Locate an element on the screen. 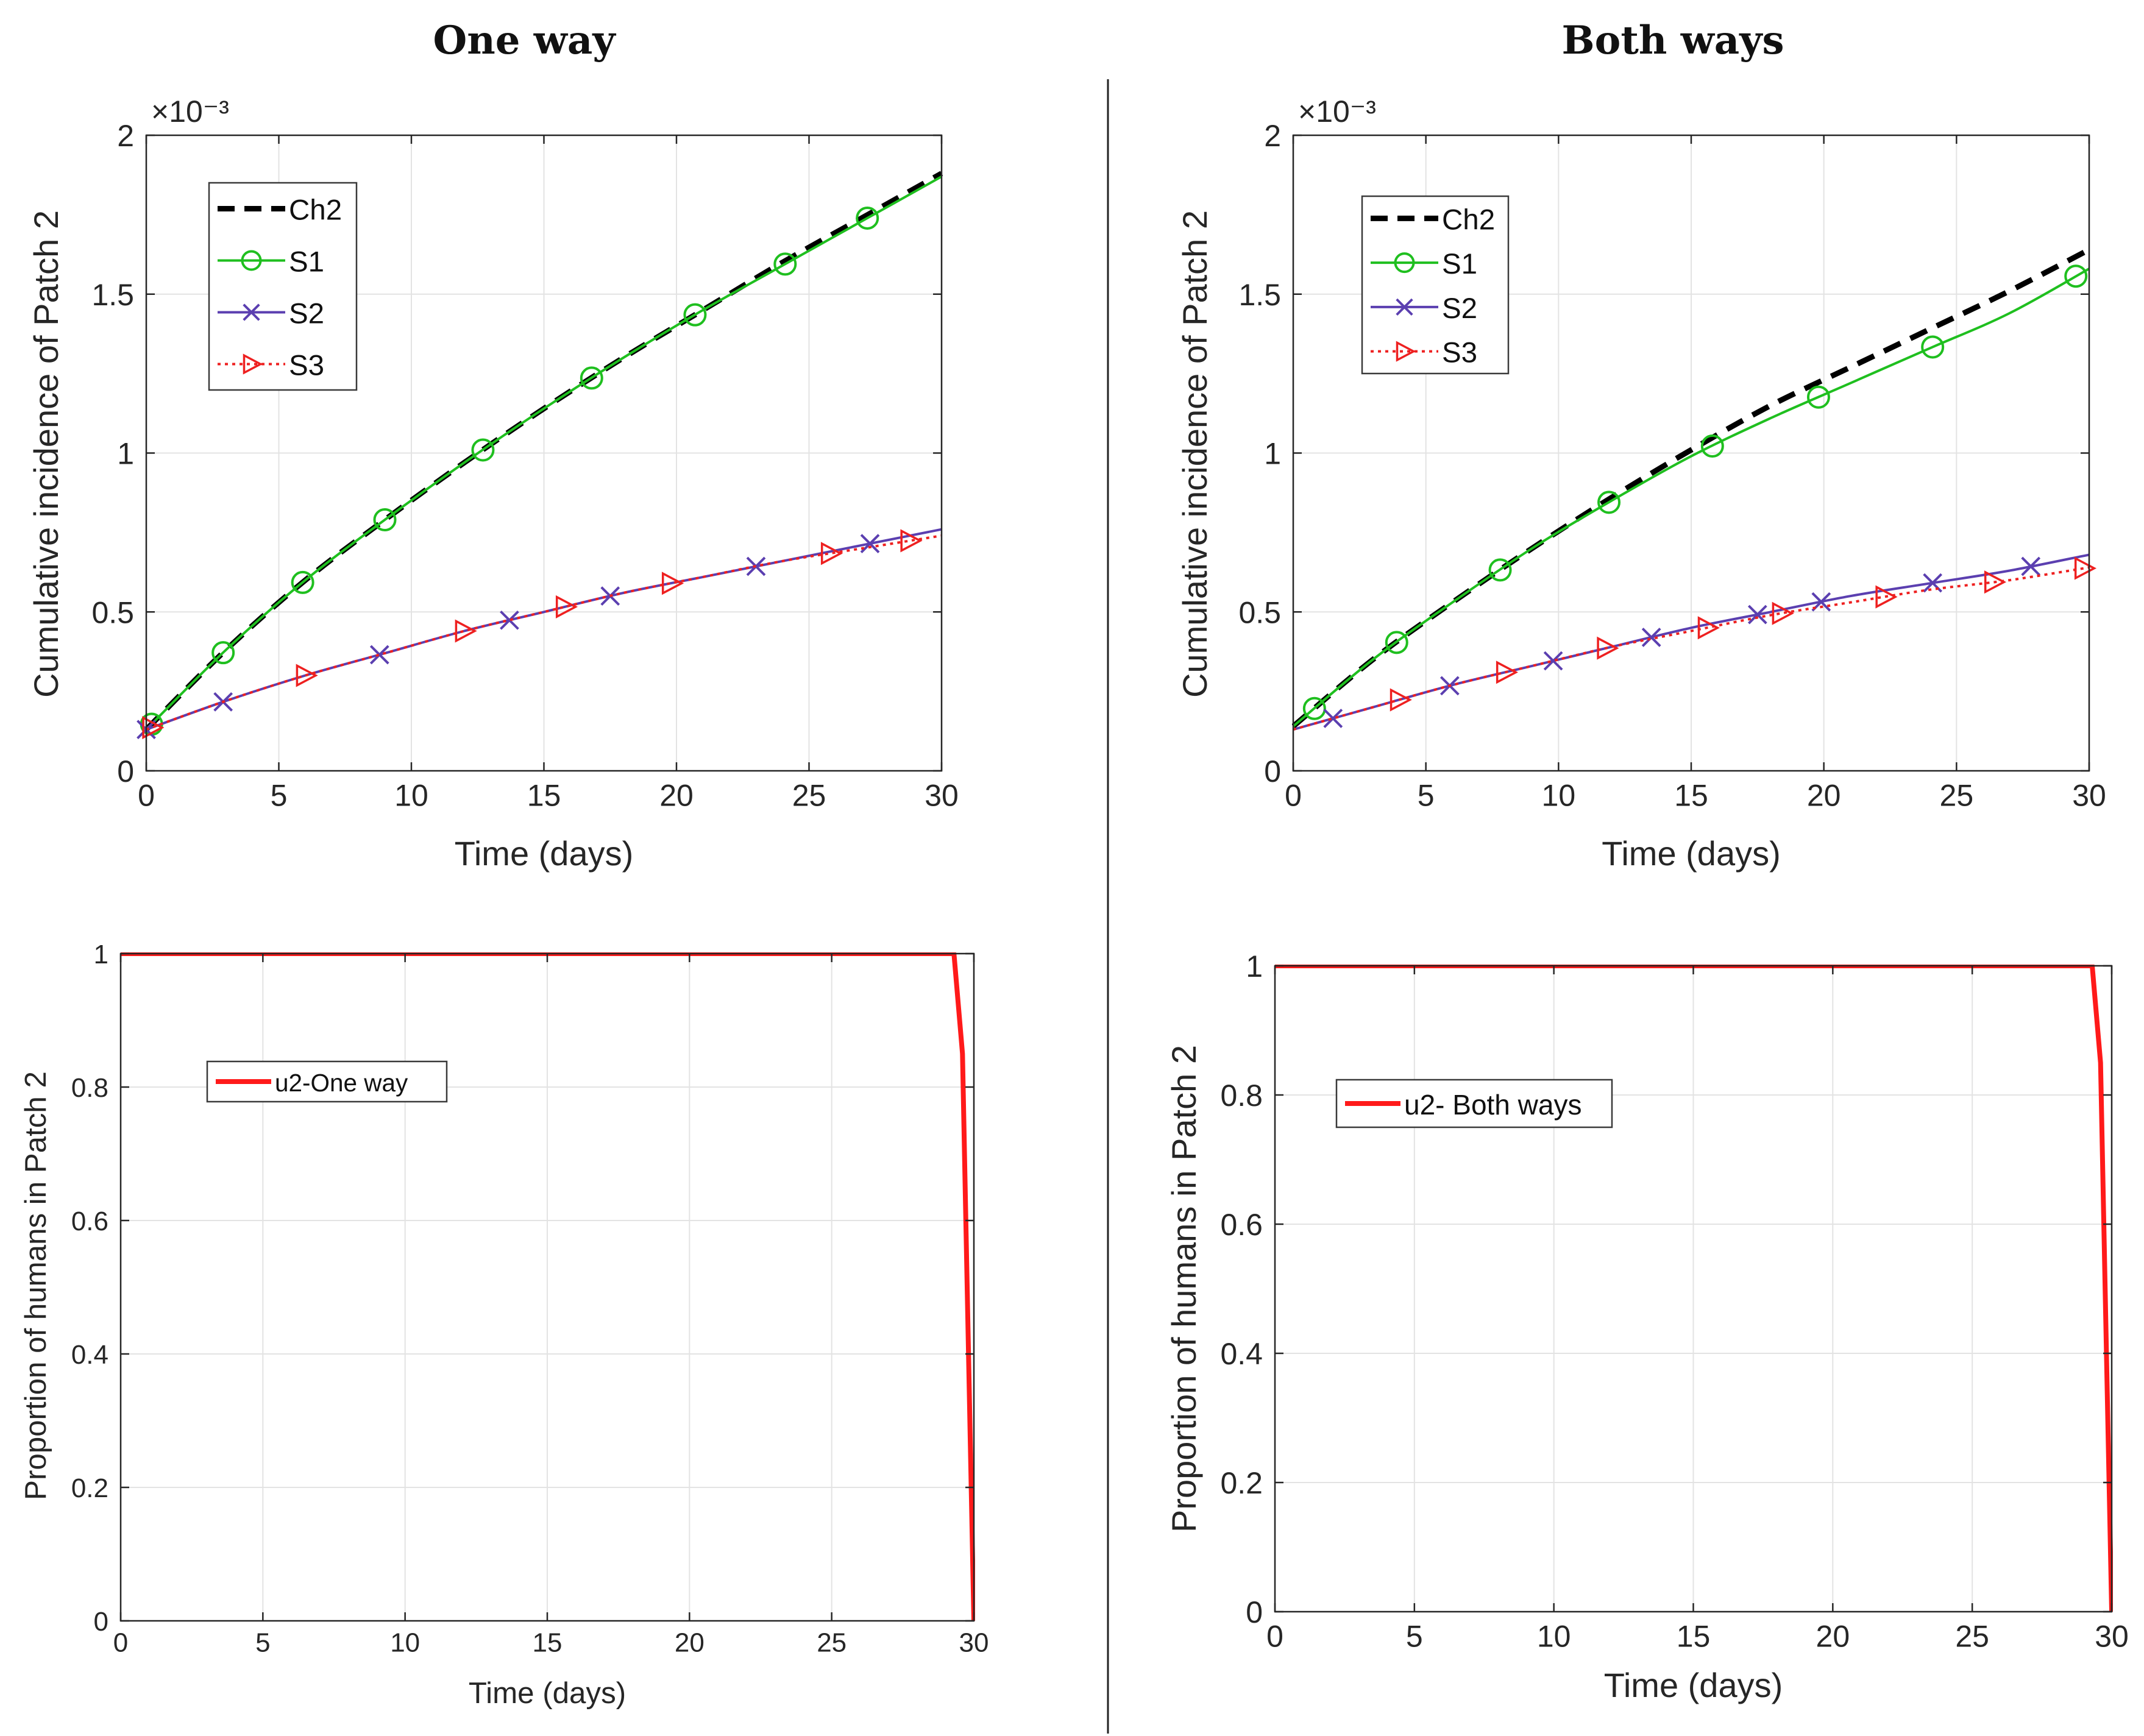 This screenshot has height=1736, width=2144. y-axis-label: Proportion of humans in Patch 2 is located at coordinates (36, 1285).